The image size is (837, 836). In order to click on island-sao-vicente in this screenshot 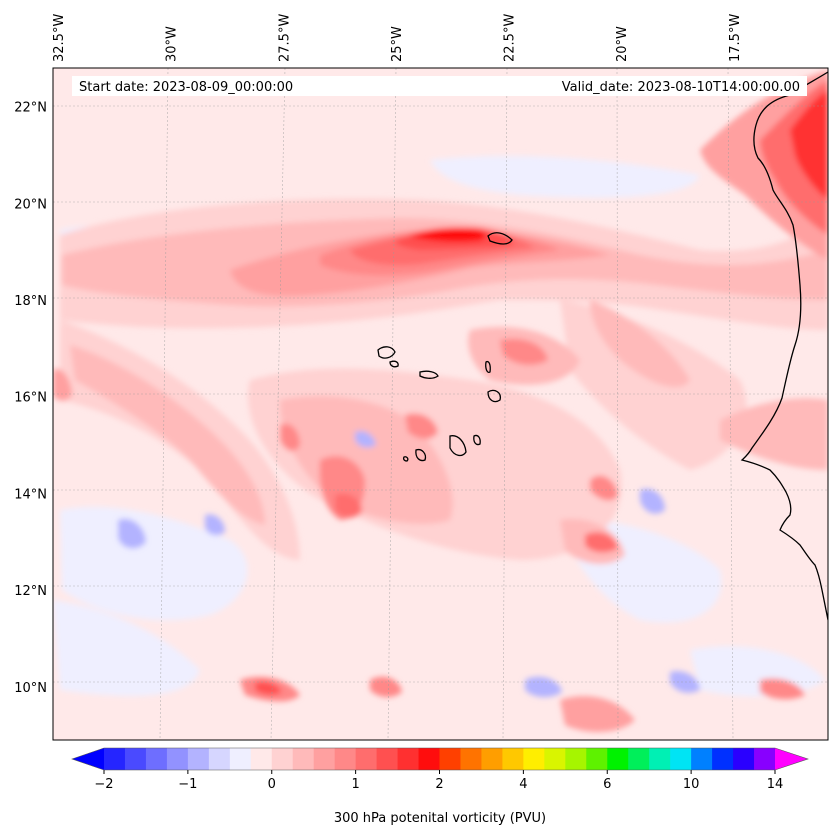, I will do `click(394, 364)`.